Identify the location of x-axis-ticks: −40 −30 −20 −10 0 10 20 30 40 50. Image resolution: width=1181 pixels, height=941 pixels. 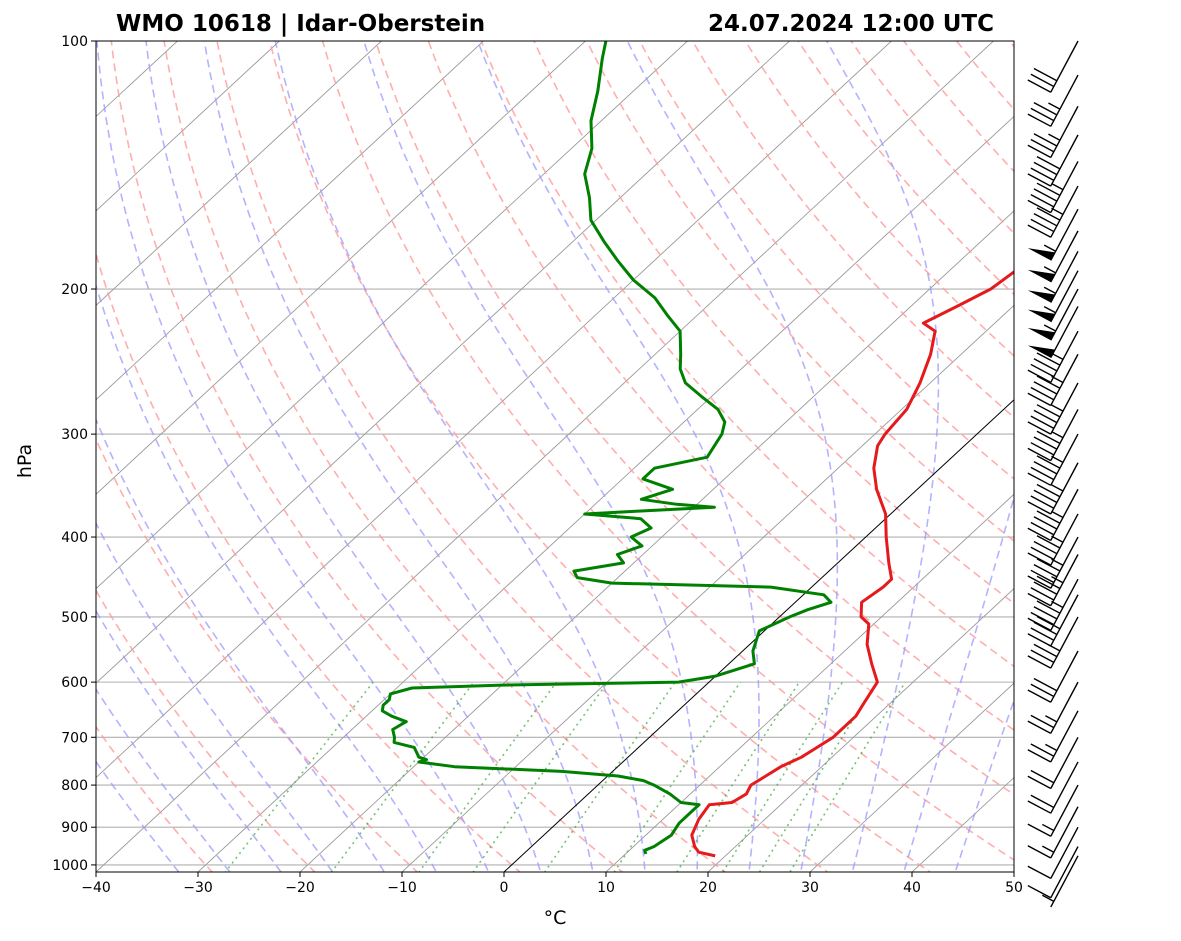
(552, 884).